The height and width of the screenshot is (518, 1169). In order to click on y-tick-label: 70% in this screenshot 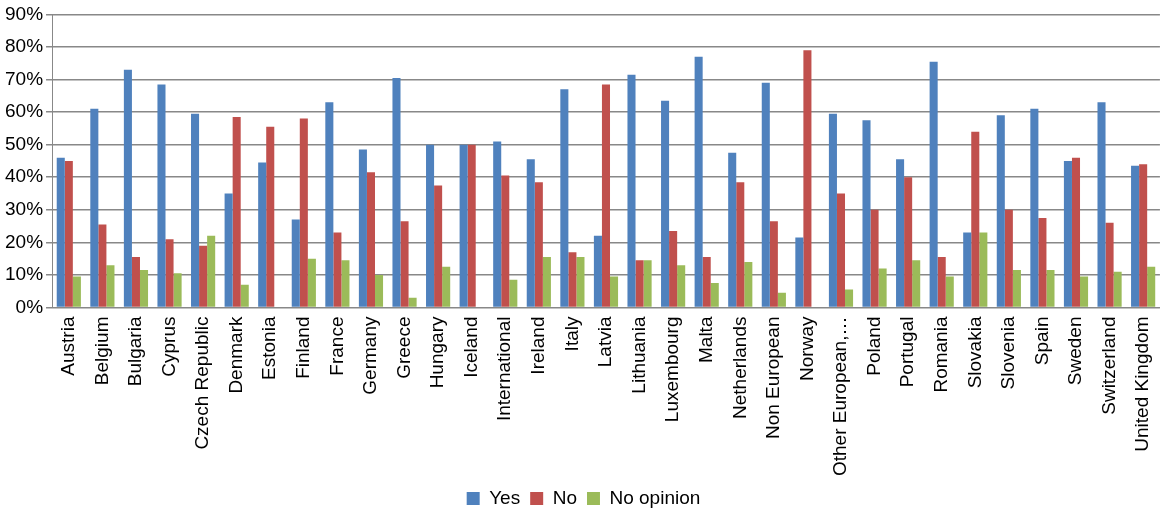, I will do `click(24, 78)`.